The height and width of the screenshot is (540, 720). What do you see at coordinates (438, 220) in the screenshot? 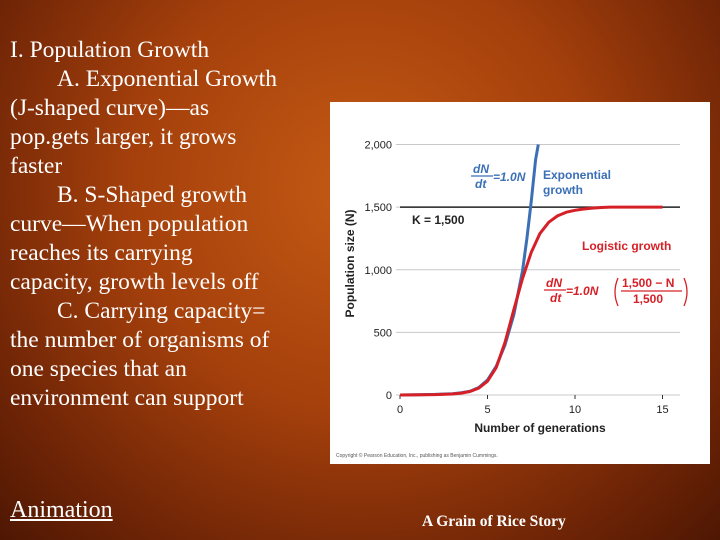
I see `carrying-capacity-label: K = 1,500` at bounding box center [438, 220].